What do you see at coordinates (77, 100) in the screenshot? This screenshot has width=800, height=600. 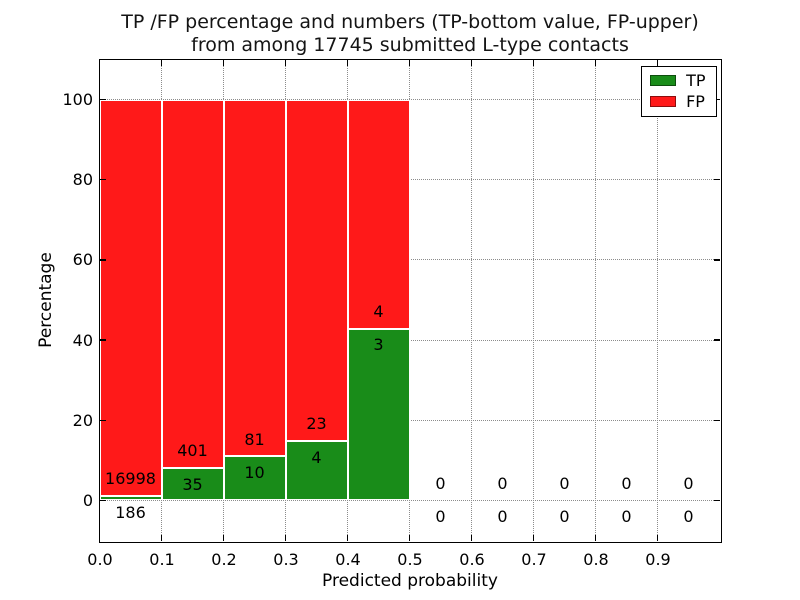 I see `y-tick-label: 100` at bounding box center [77, 100].